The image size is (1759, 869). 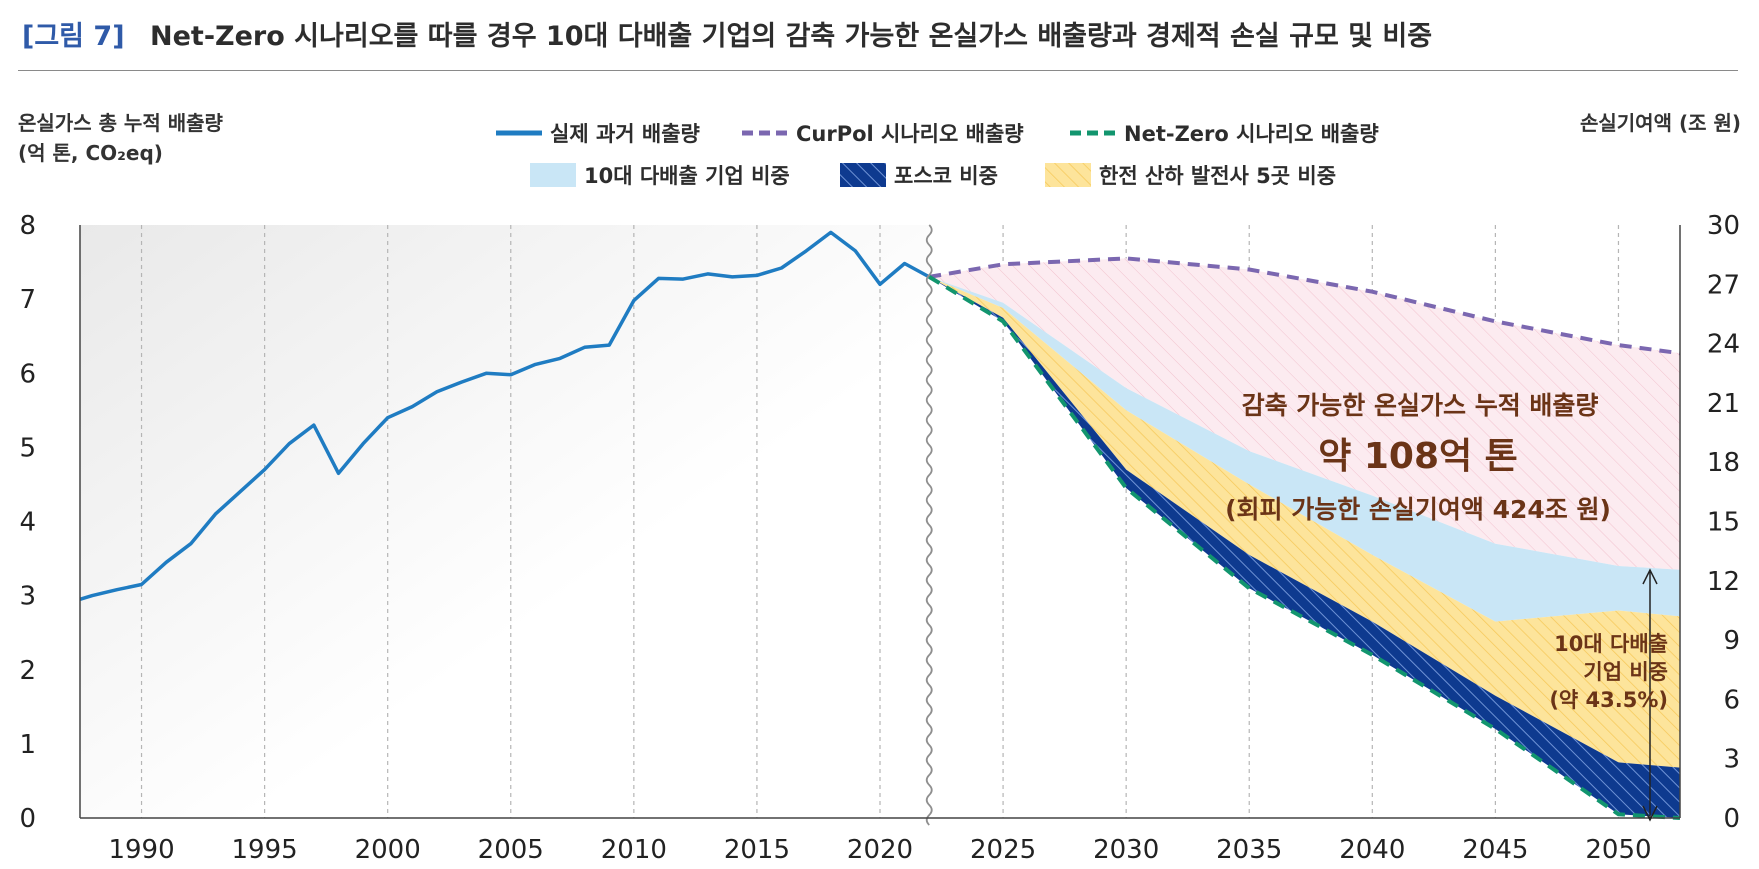 What do you see at coordinates (1723, 285) in the screenshot?
I see `y2-tick-27: 27` at bounding box center [1723, 285].